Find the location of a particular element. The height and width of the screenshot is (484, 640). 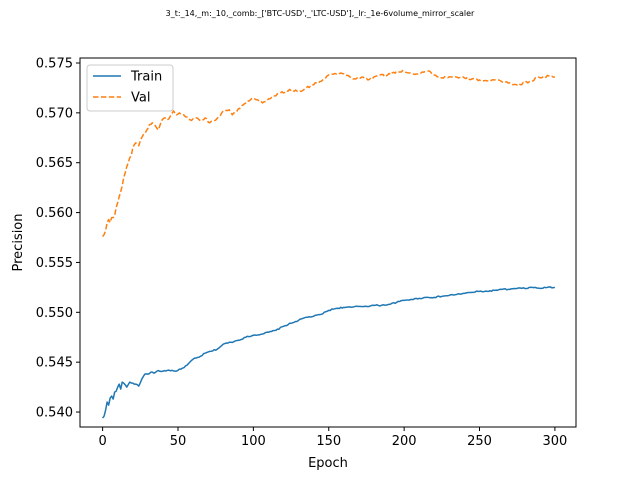

x-tick-label: 250 is located at coordinates (479, 441).